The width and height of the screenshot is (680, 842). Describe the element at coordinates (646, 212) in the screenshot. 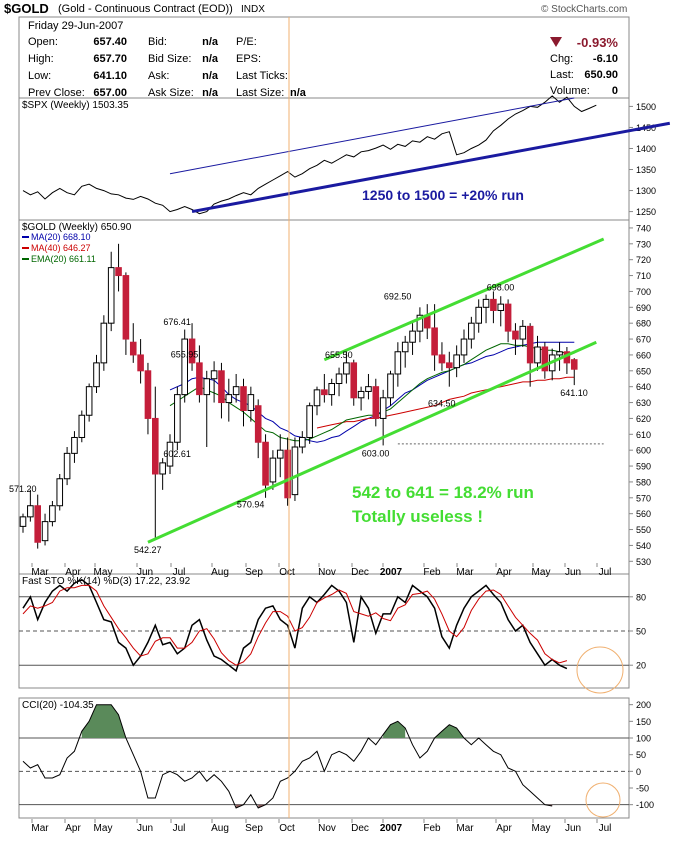

I see `y-tick-label: 1250` at that location.